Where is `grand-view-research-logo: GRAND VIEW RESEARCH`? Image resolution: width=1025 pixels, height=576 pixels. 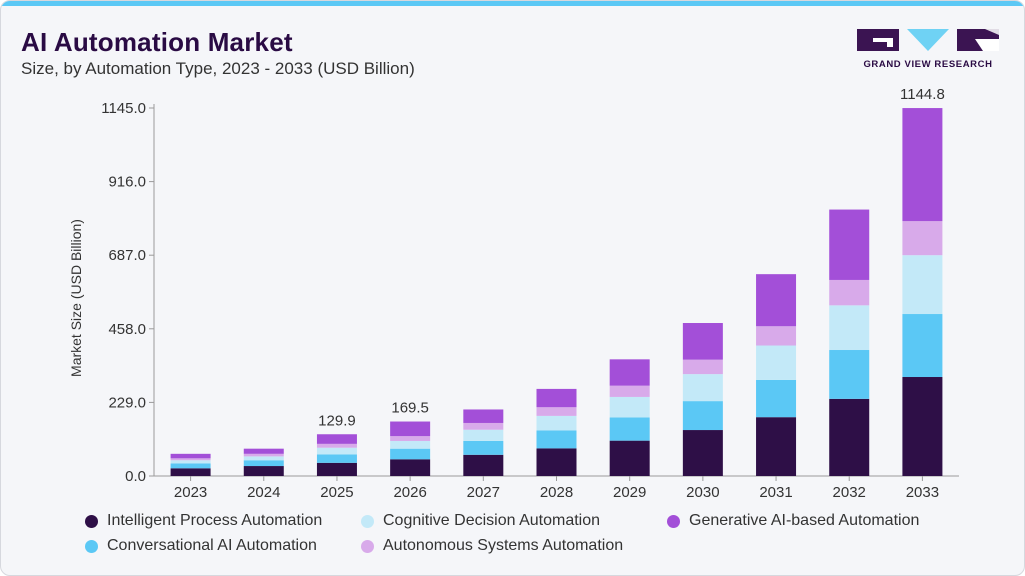
grand-view-research-logo: GRAND VIEW RESEARCH is located at coordinates (928, 50).